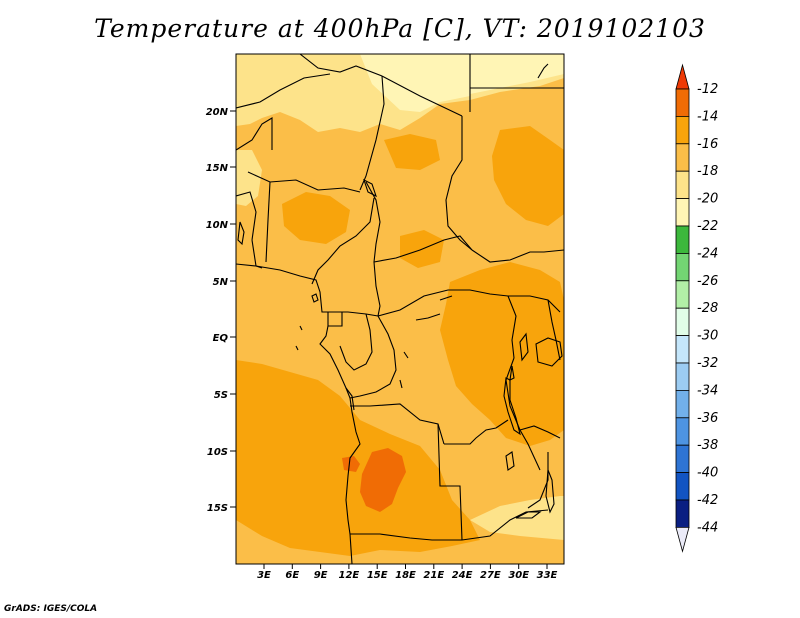 The width and height of the screenshot is (800, 618). I want to click on field-west-pale, so click(249, 178).